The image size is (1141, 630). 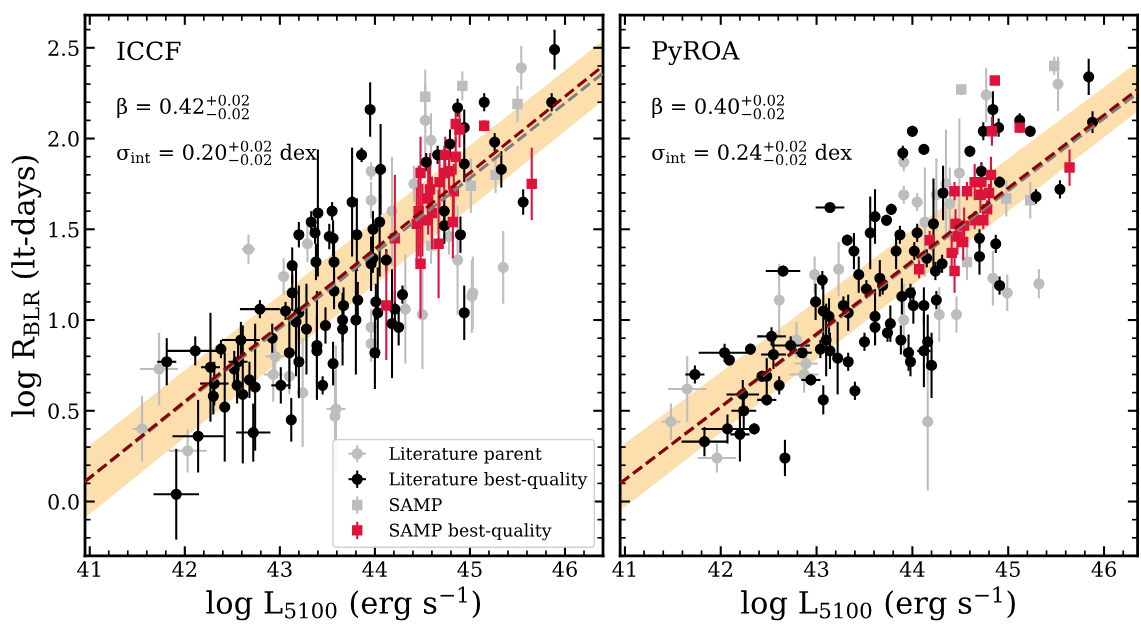 I want to click on annotation: β = 0.40$^{+0.02}$$_{−0.02}$, so click(x=718, y=107).